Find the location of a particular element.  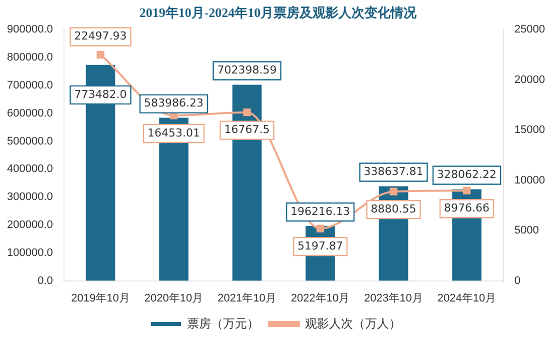

data-label: 702398.59 is located at coordinates (247, 70).